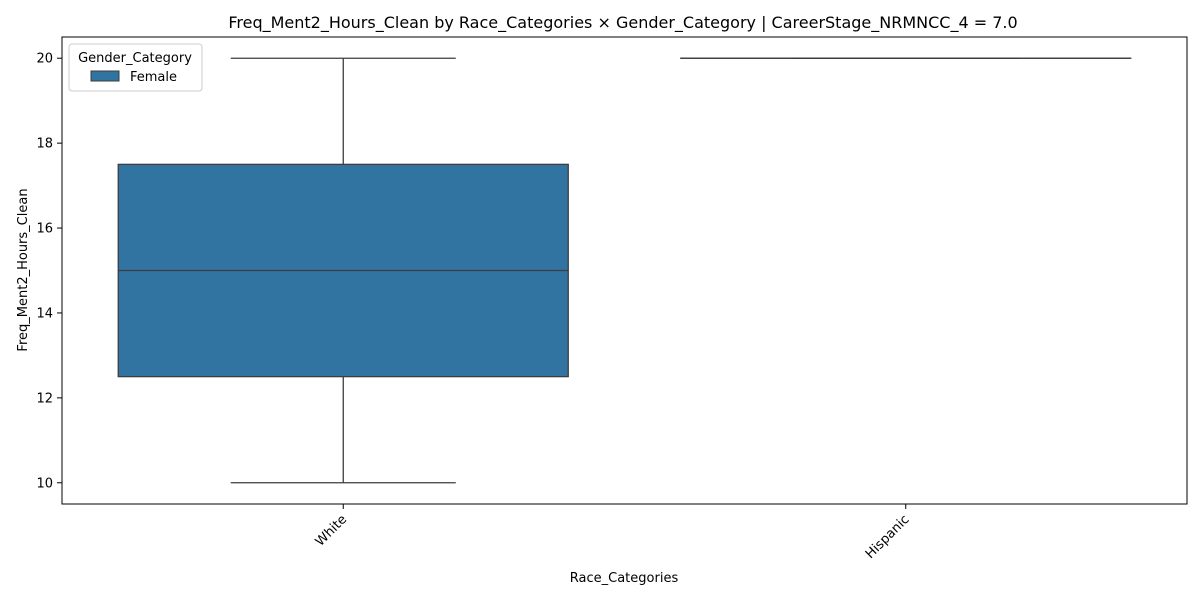 The height and width of the screenshot is (600, 1200). What do you see at coordinates (624, 578) in the screenshot?
I see `x-axis-label: Race_Categories` at bounding box center [624, 578].